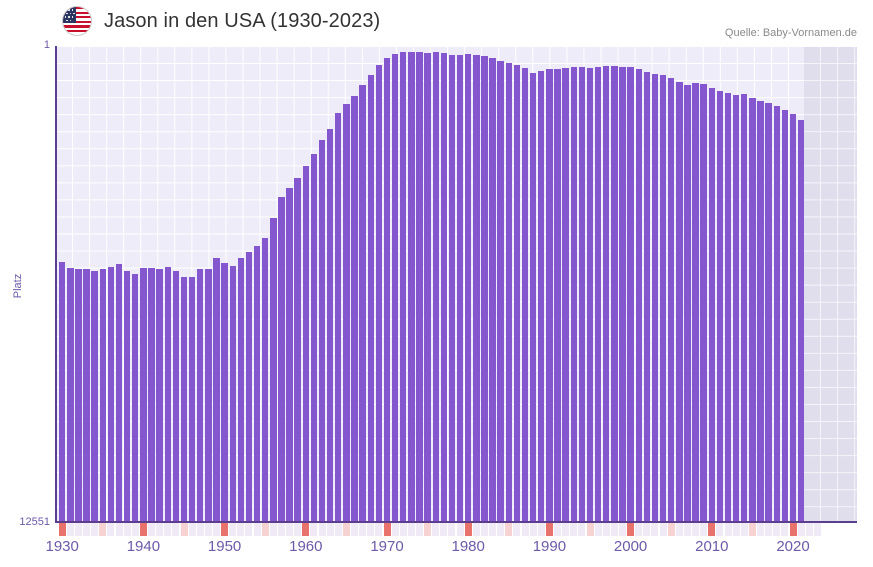  I want to click on bar-1976, so click(435, 287).